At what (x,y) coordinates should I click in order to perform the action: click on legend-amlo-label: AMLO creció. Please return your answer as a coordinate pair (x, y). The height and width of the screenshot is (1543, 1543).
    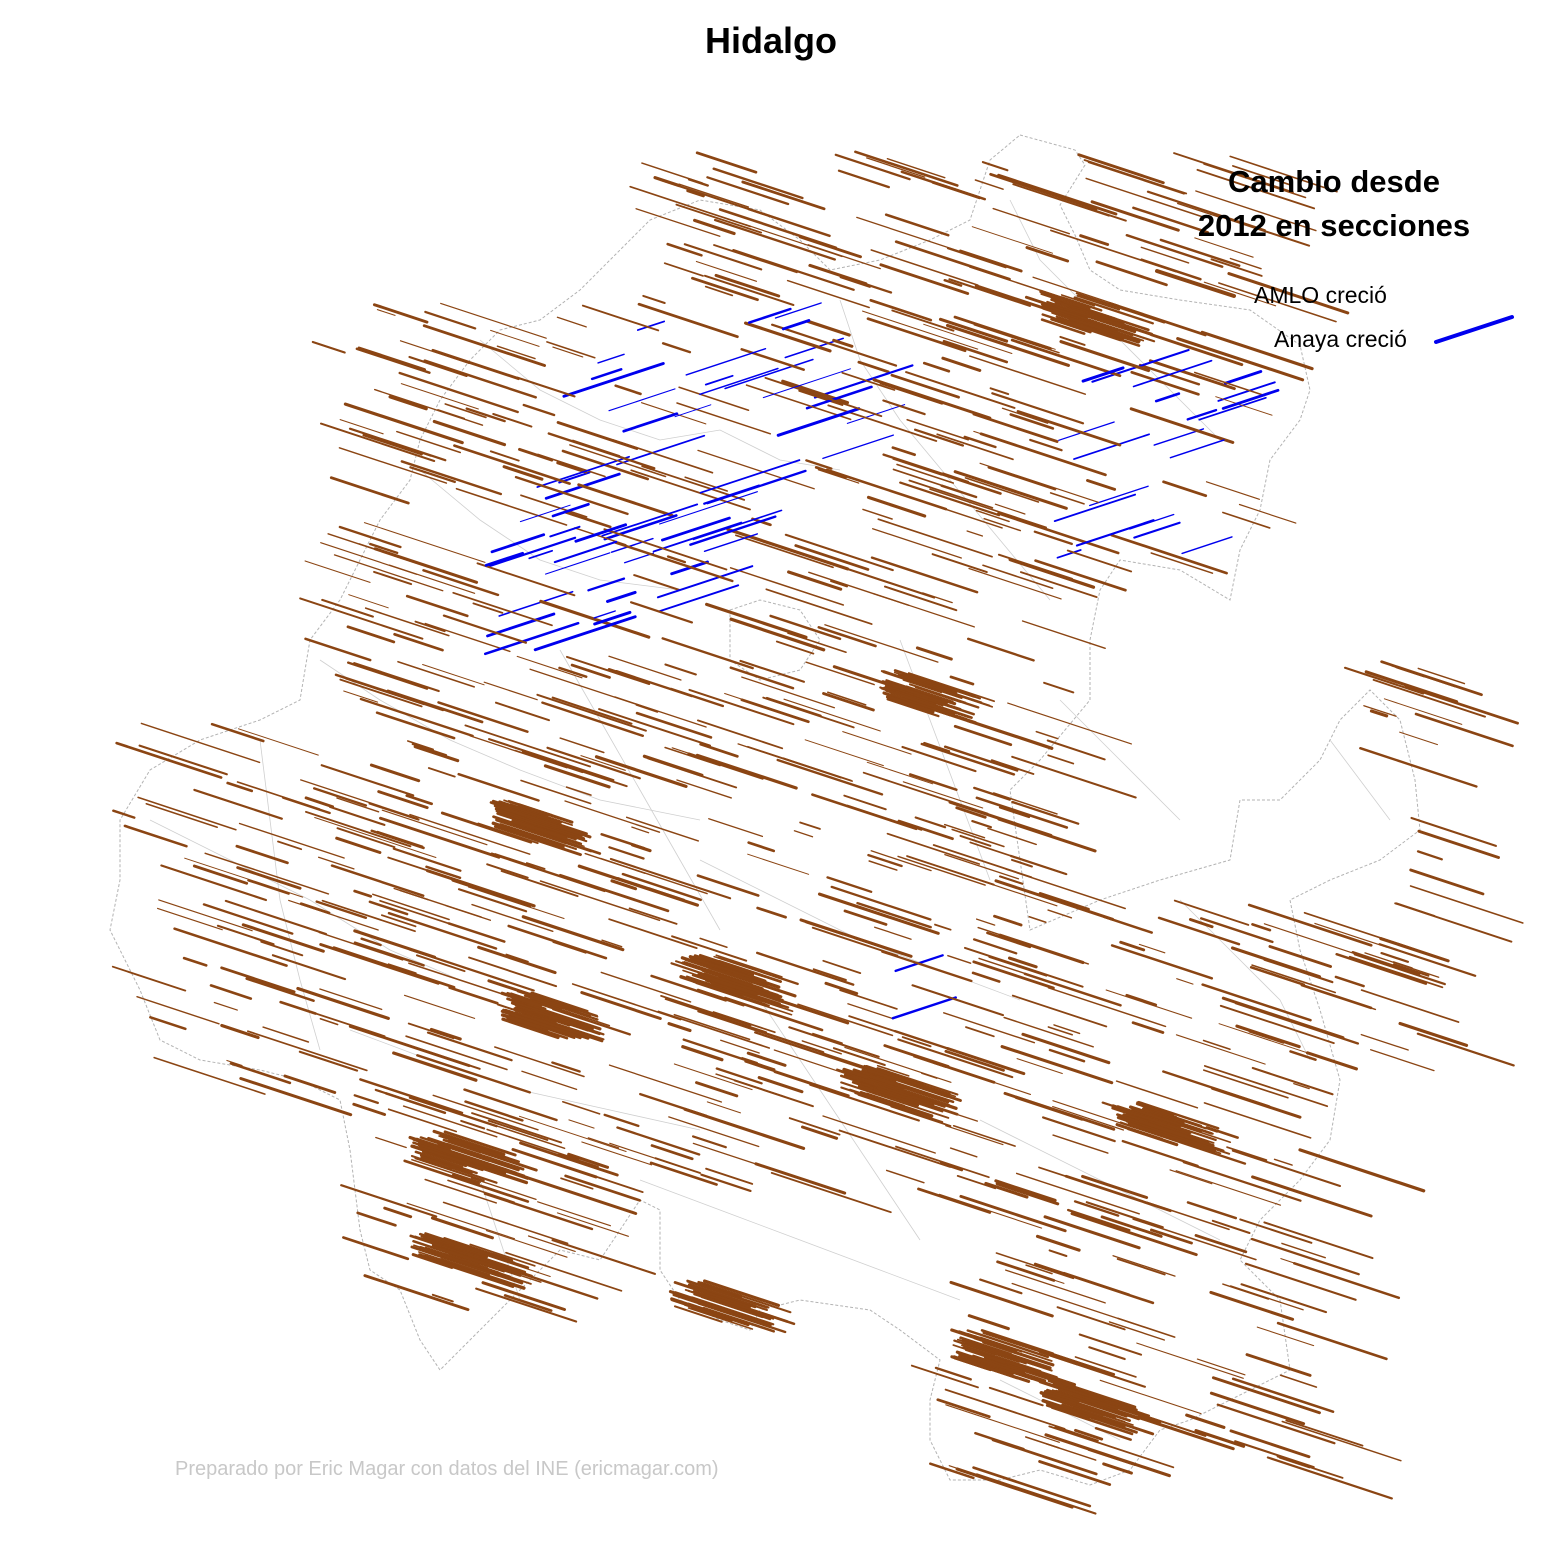
    Looking at the image, I should click on (1320, 295).